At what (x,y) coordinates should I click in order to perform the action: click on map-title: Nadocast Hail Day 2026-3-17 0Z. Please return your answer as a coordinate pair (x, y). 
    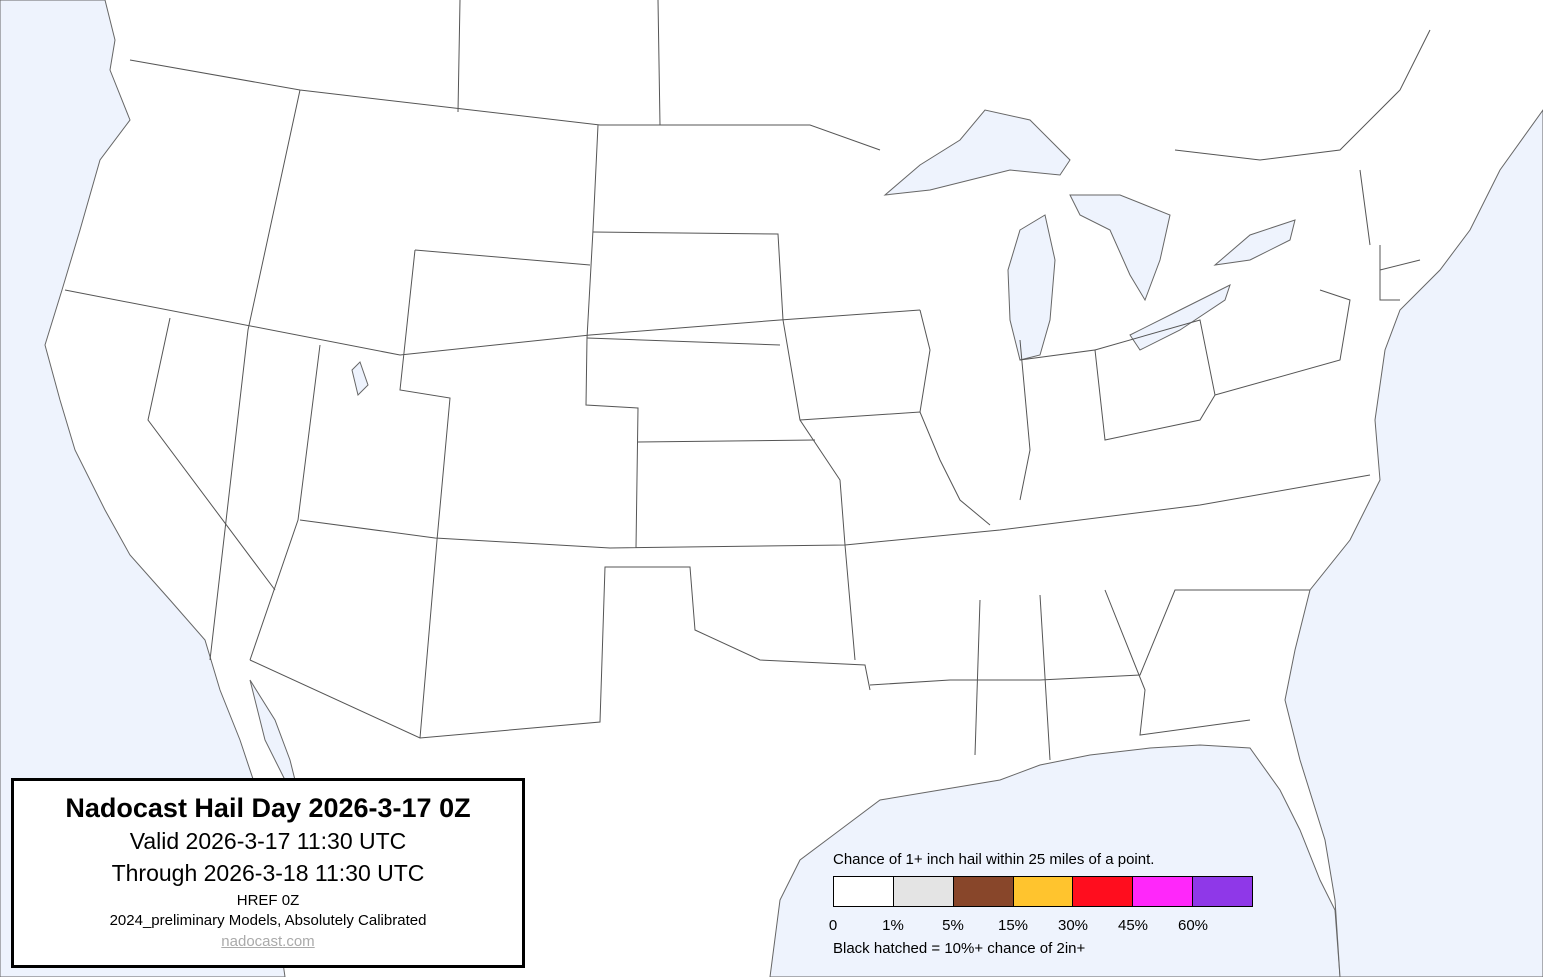
    Looking at the image, I should click on (268, 808).